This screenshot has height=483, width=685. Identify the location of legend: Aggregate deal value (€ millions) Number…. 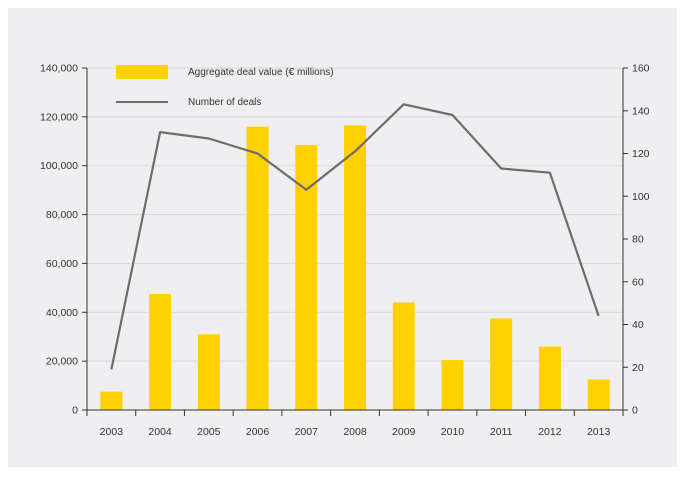
(225, 86).